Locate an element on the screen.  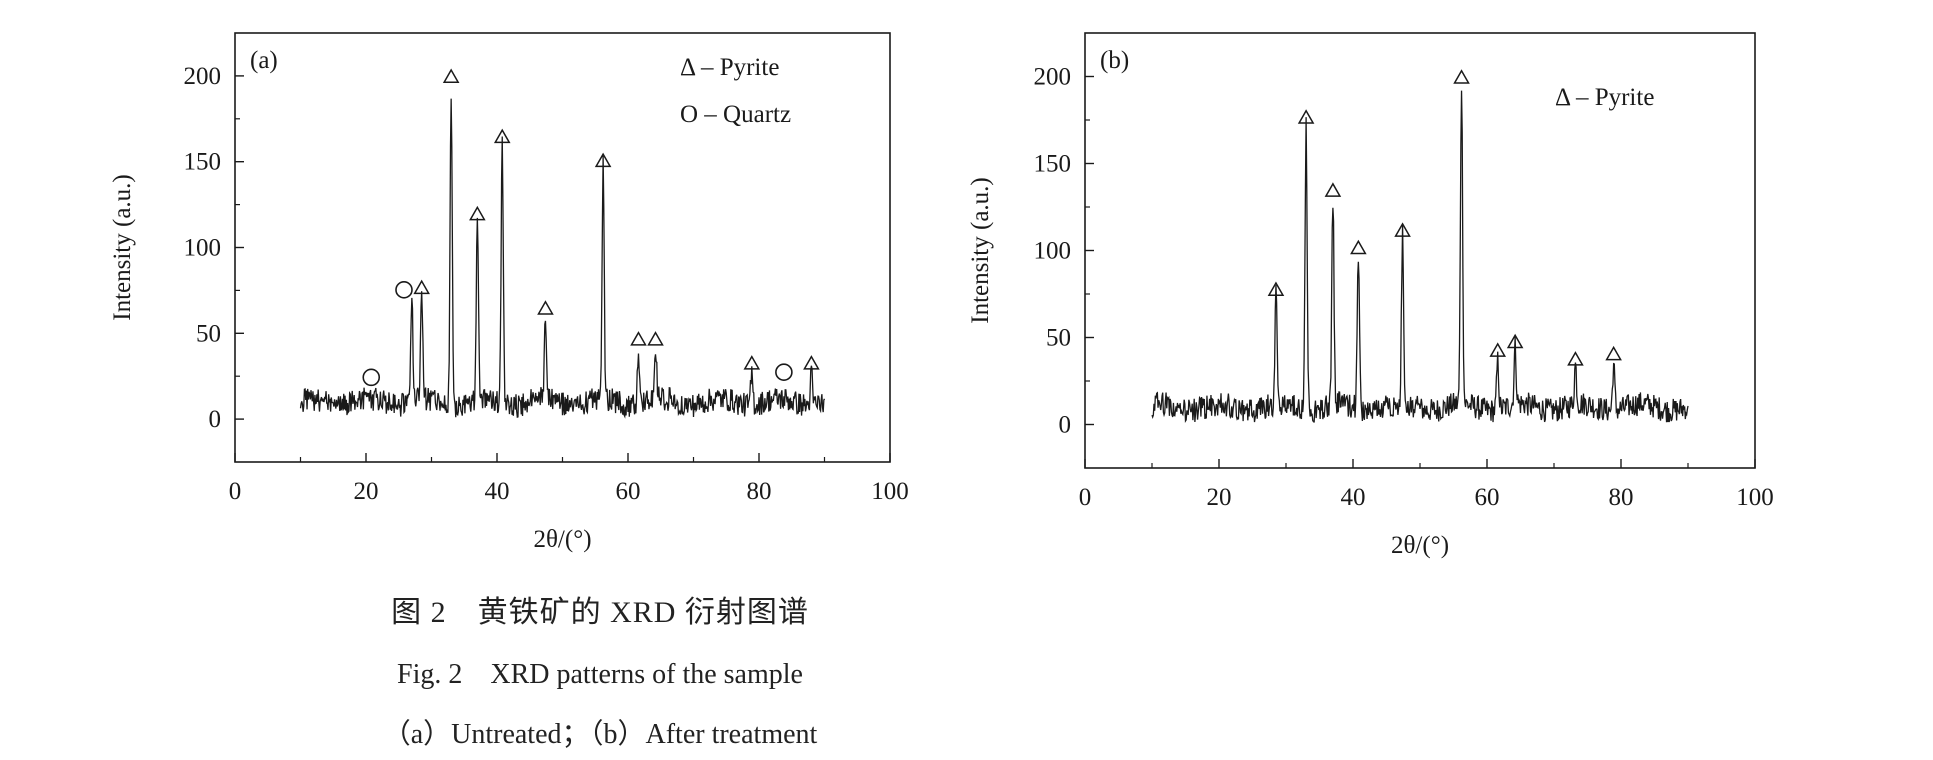
figure-subcaption: （a）Untreated；（b）After treatment is located at coordinates (600, 734).